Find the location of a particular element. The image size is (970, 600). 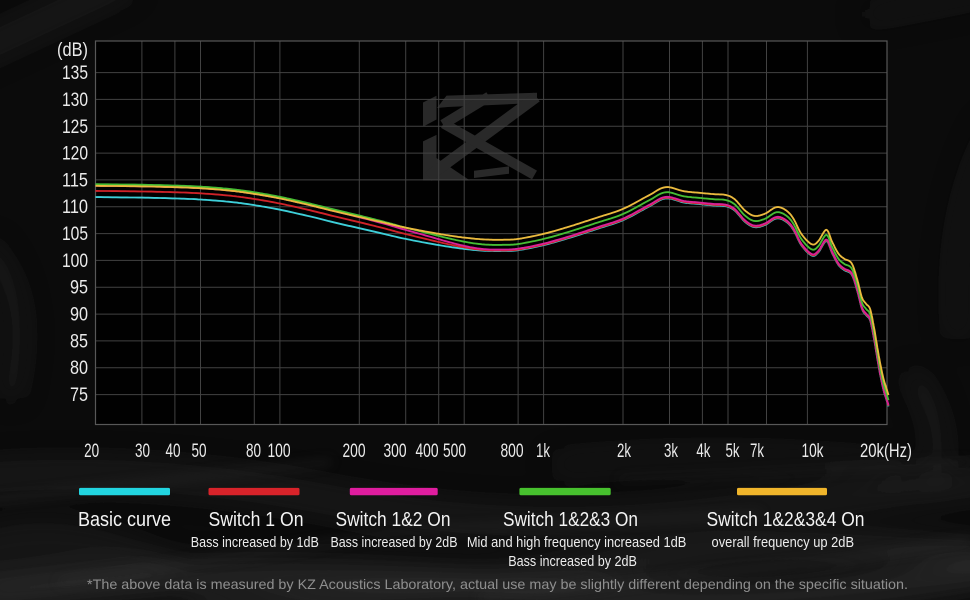

svg-text: 105 is located at coordinates (75, 234).